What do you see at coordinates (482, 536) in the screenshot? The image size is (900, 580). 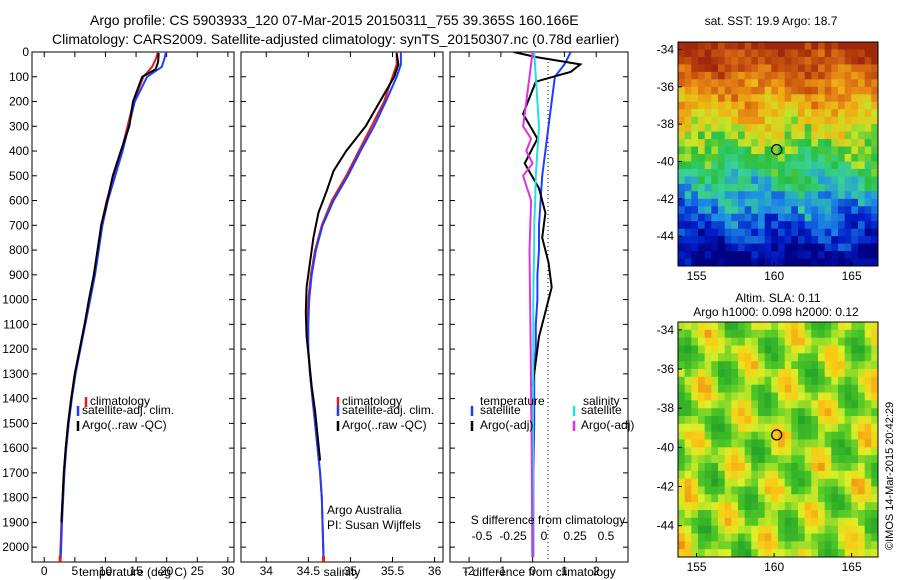 I see `secondary-x-tick-label: -0.5` at bounding box center [482, 536].